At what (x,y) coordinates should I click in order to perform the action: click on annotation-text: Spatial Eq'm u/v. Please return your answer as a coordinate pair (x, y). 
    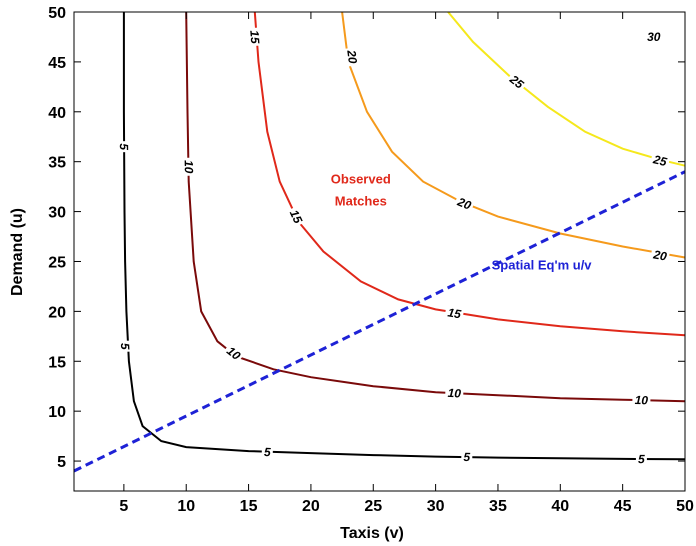
    Looking at the image, I should click on (542, 265).